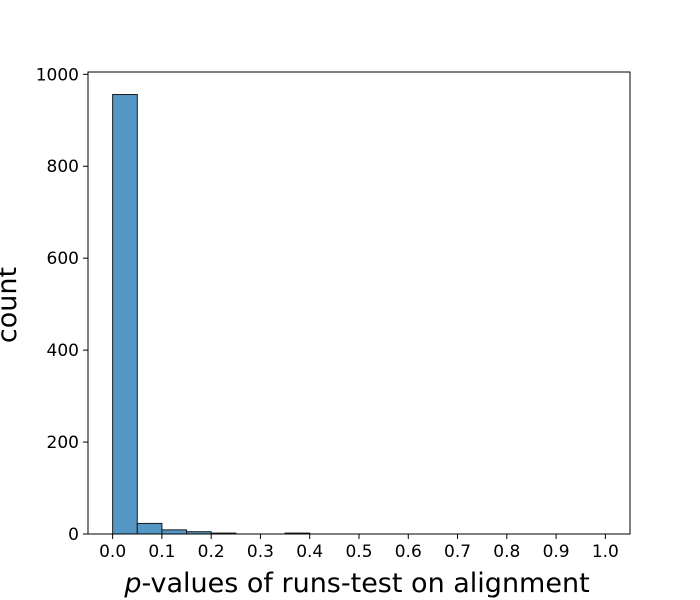  I want to click on y-axis-label: count, so click(11, 305).